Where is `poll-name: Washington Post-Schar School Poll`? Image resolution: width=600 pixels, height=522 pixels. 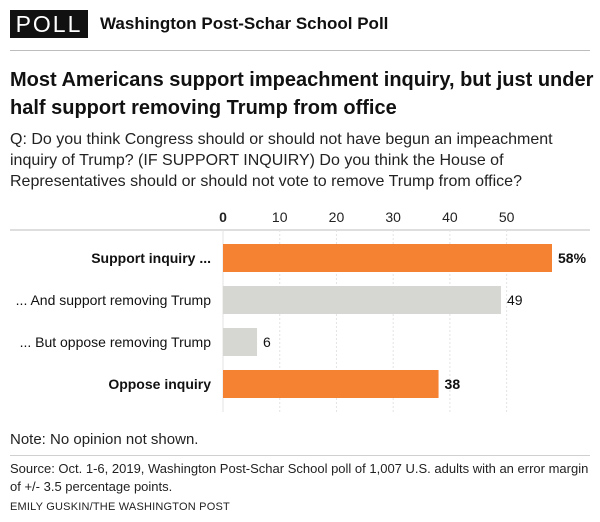
poll-name: Washington Post-Schar School Poll is located at coordinates (244, 23).